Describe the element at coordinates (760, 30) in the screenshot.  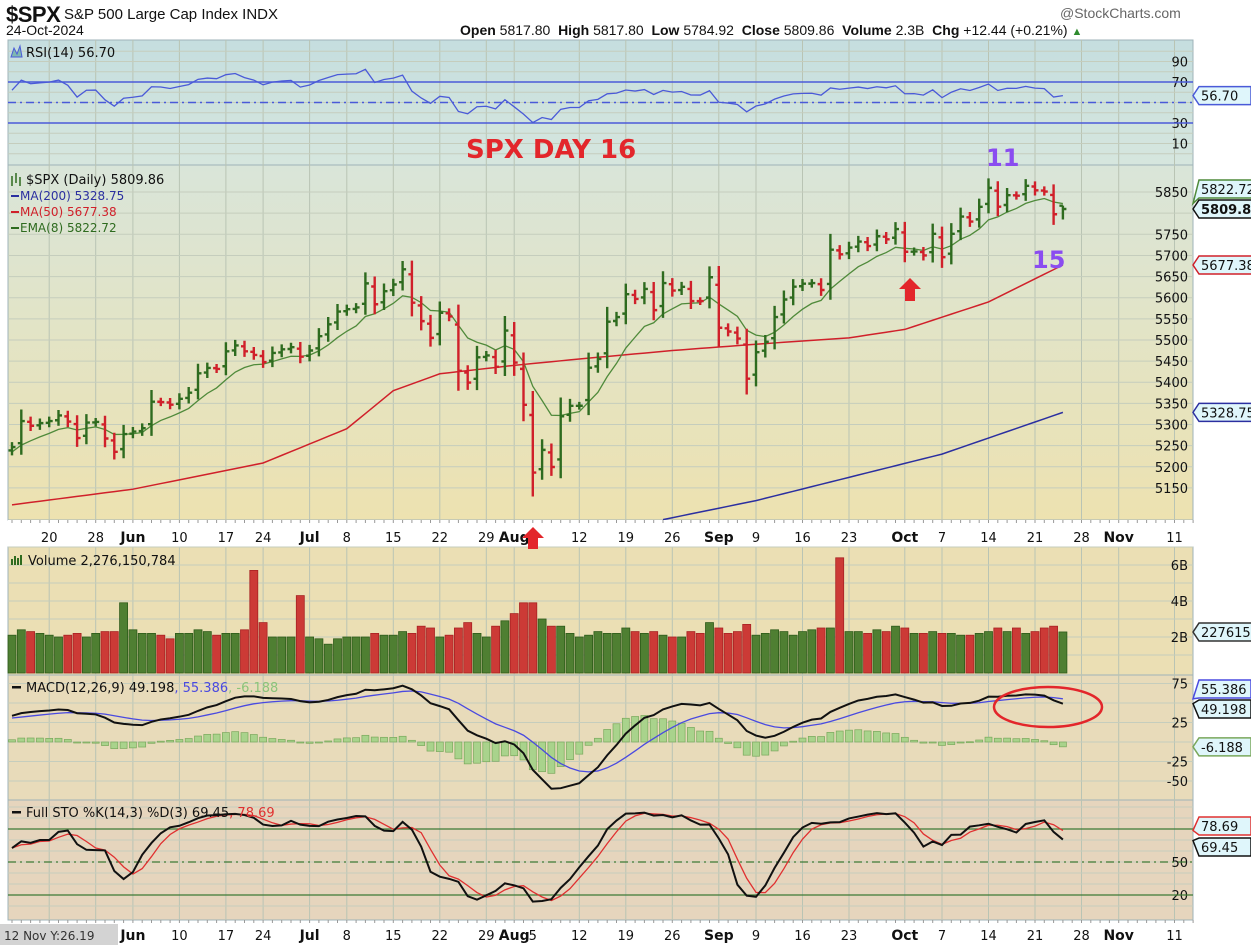
I see `close-label: Close` at that location.